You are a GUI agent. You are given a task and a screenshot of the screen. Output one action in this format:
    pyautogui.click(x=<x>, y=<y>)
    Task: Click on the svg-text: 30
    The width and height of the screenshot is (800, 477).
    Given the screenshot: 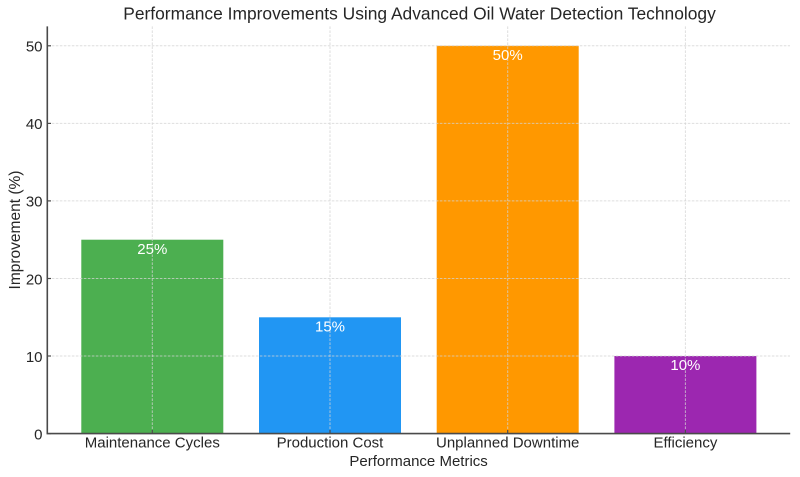 What is the action you would take?
    pyautogui.click(x=34, y=202)
    